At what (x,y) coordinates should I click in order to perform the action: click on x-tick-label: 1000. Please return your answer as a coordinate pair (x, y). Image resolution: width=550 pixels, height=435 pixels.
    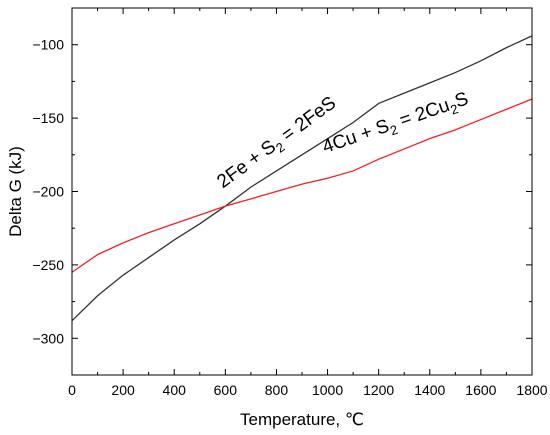
    Looking at the image, I should click on (327, 390).